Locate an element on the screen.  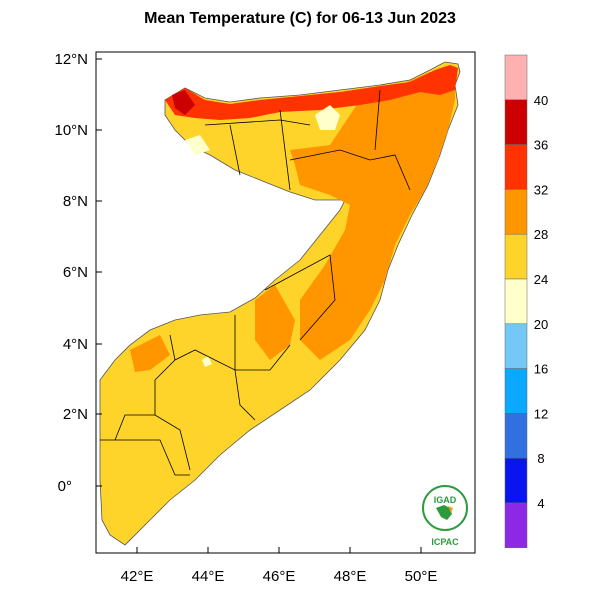
lon-tick-label: 42°E is located at coordinates (137, 576).